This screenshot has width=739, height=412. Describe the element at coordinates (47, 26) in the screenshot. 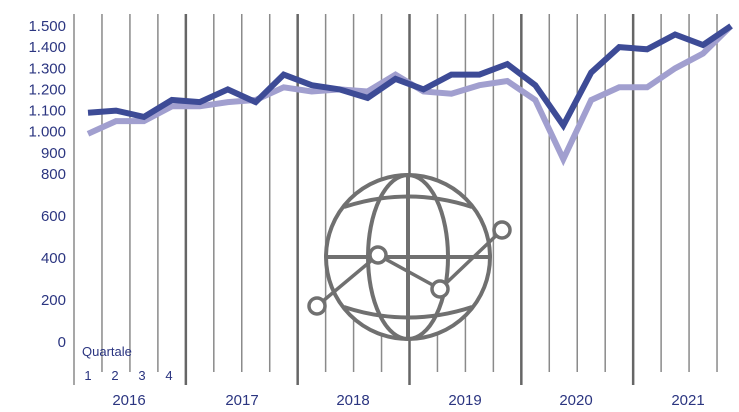

I see `y-tick-label: 1.500` at that location.